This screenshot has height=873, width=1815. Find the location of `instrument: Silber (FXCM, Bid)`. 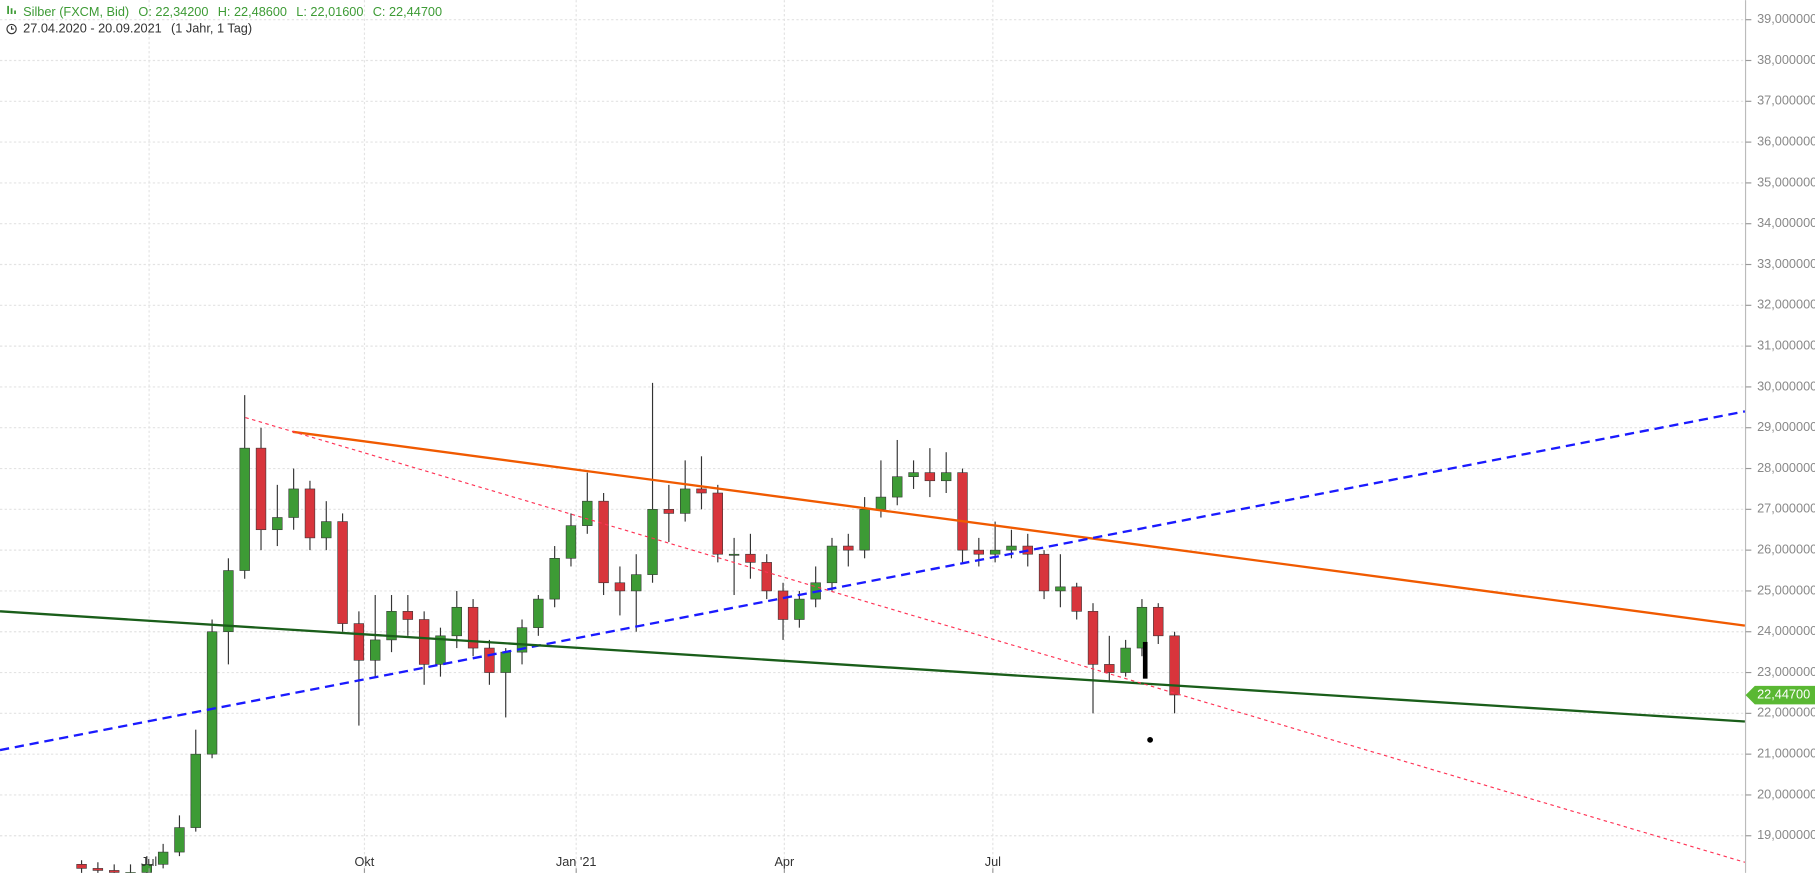

instrument: Silber (FXCM, Bid) is located at coordinates (76, 11).